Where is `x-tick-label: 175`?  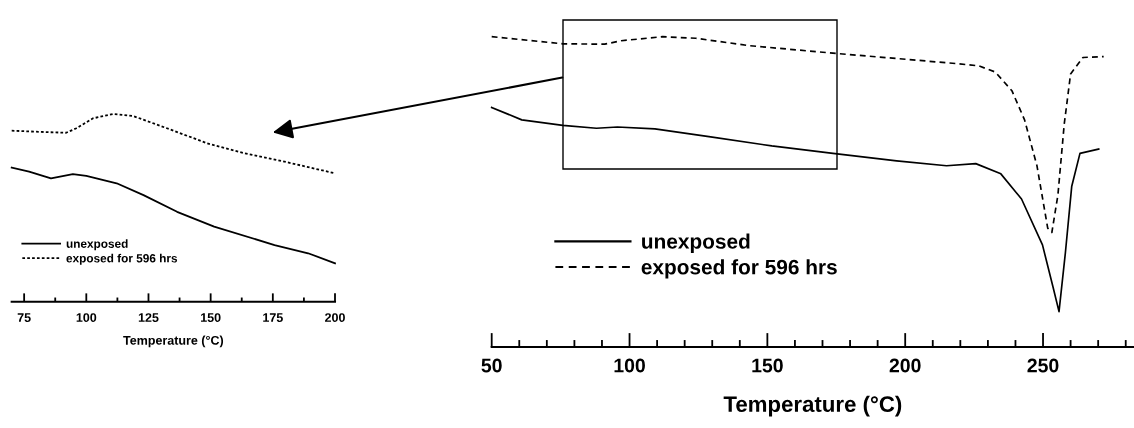 x-tick-label: 175 is located at coordinates (273, 317).